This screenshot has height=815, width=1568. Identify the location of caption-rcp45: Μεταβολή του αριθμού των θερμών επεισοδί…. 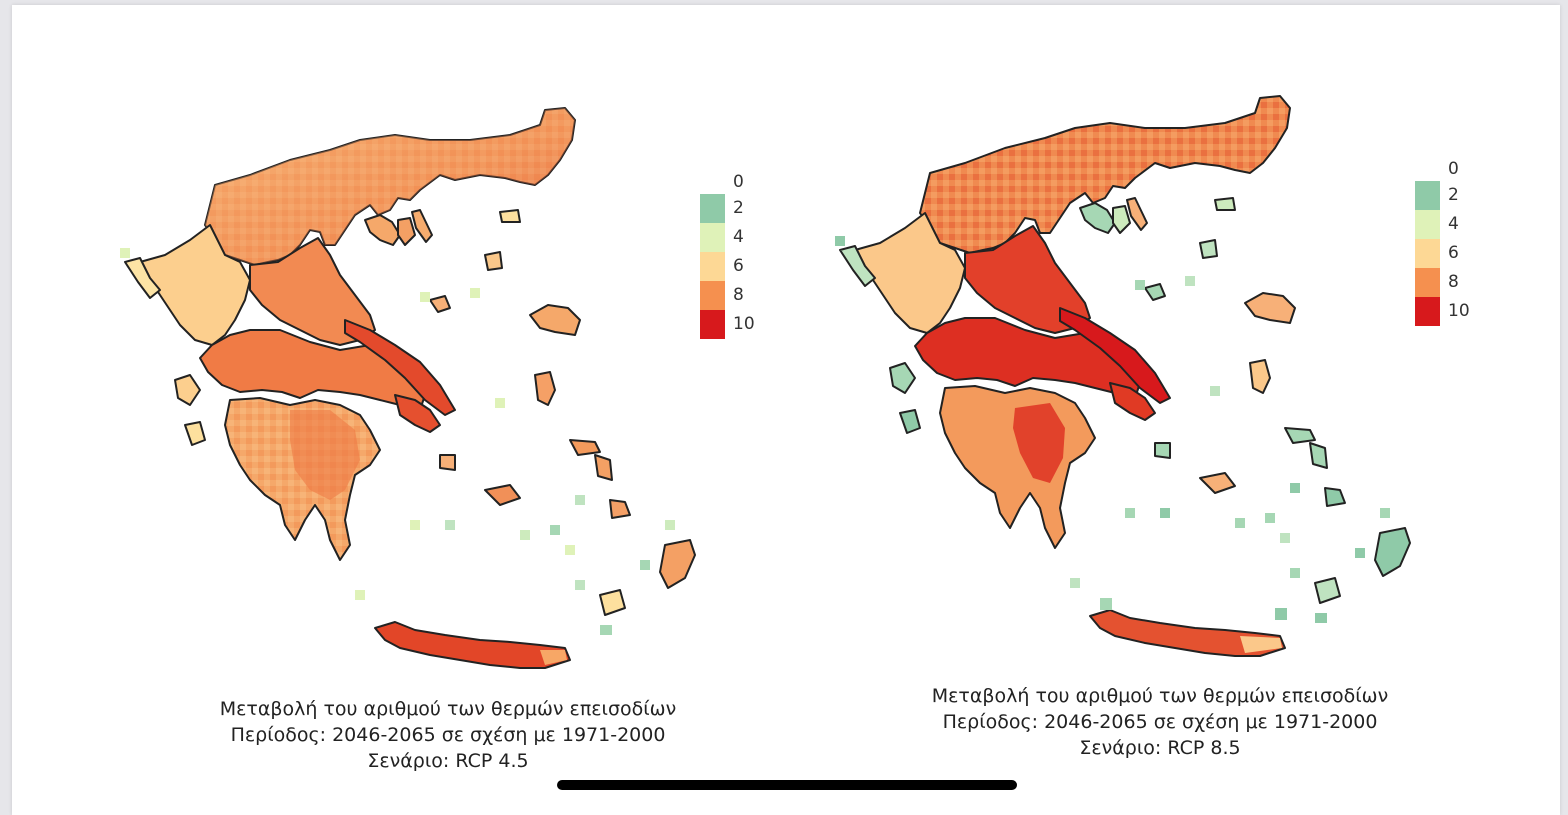
(448, 735).